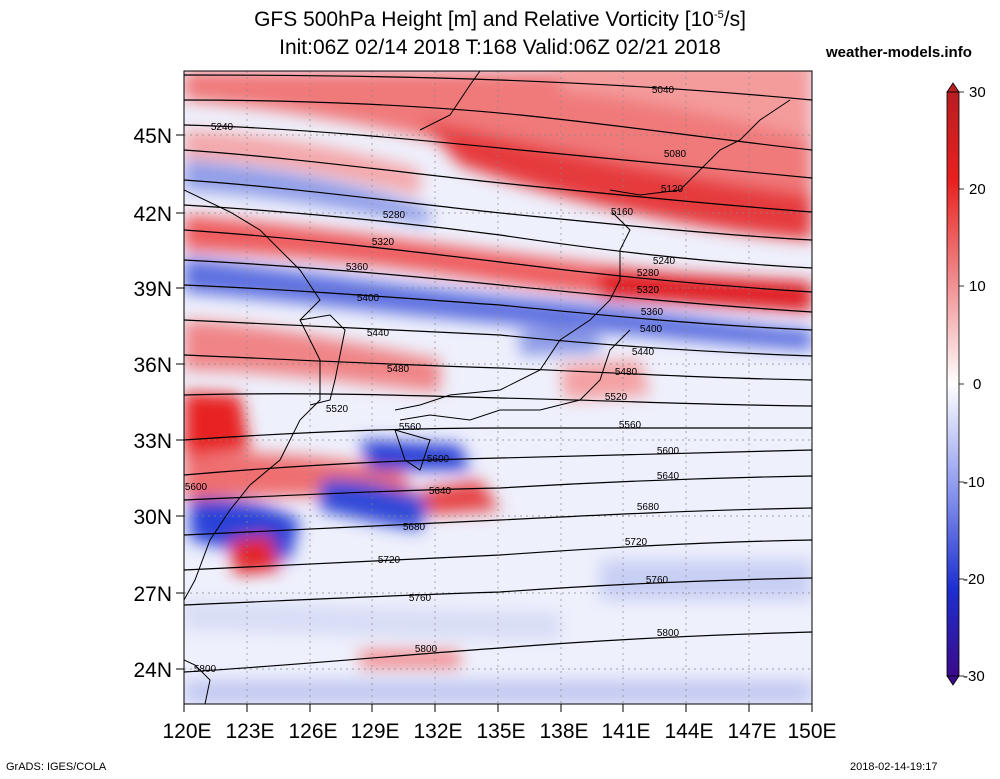 The height and width of the screenshot is (779, 1000). I want to click on lon-label: 120E, so click(186, 731).